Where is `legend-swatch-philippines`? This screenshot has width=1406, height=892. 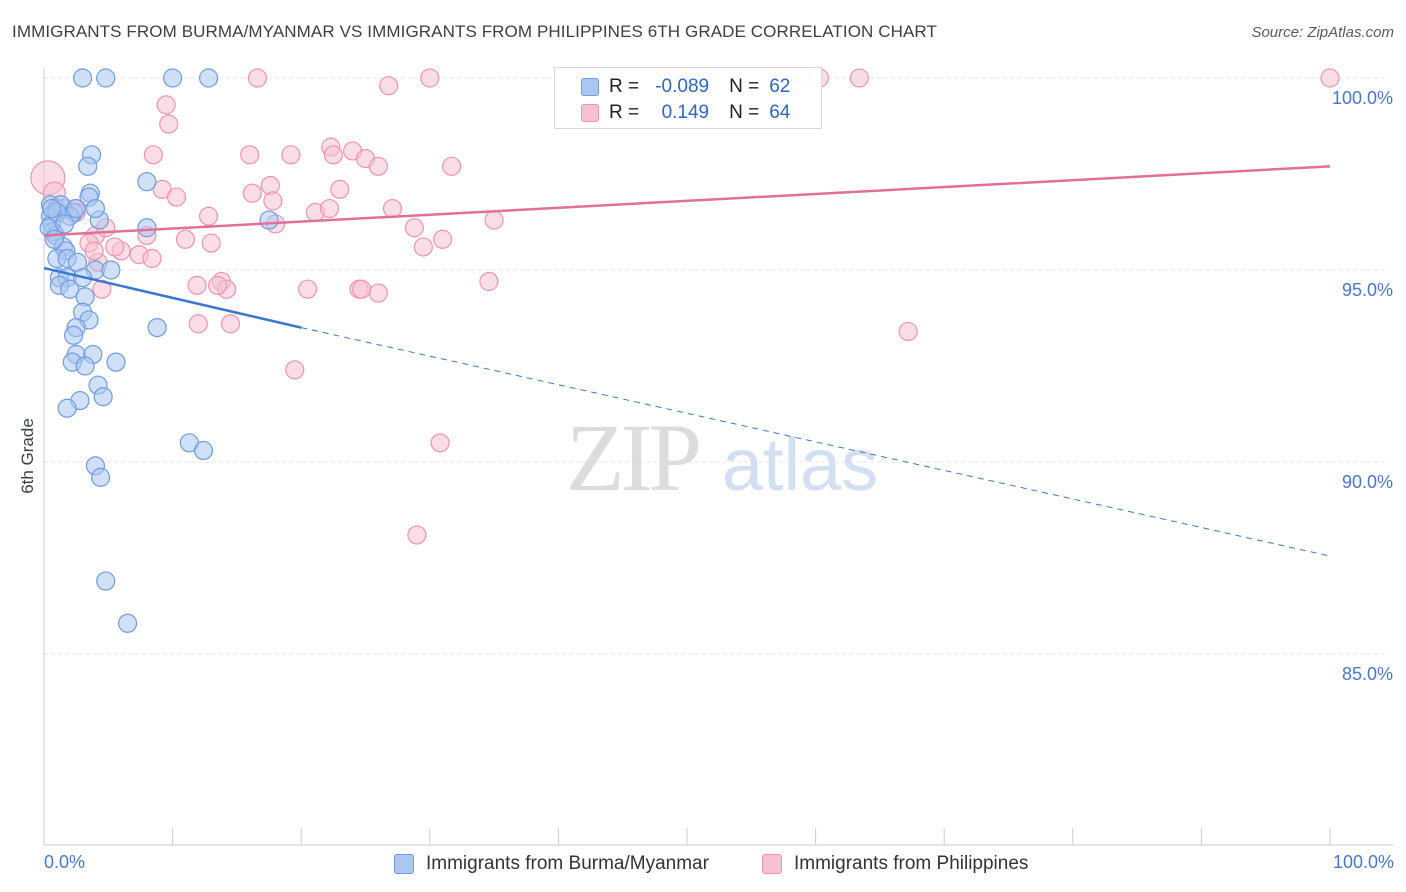 legend-swatch-philippines is located at coordinates (590, 113).